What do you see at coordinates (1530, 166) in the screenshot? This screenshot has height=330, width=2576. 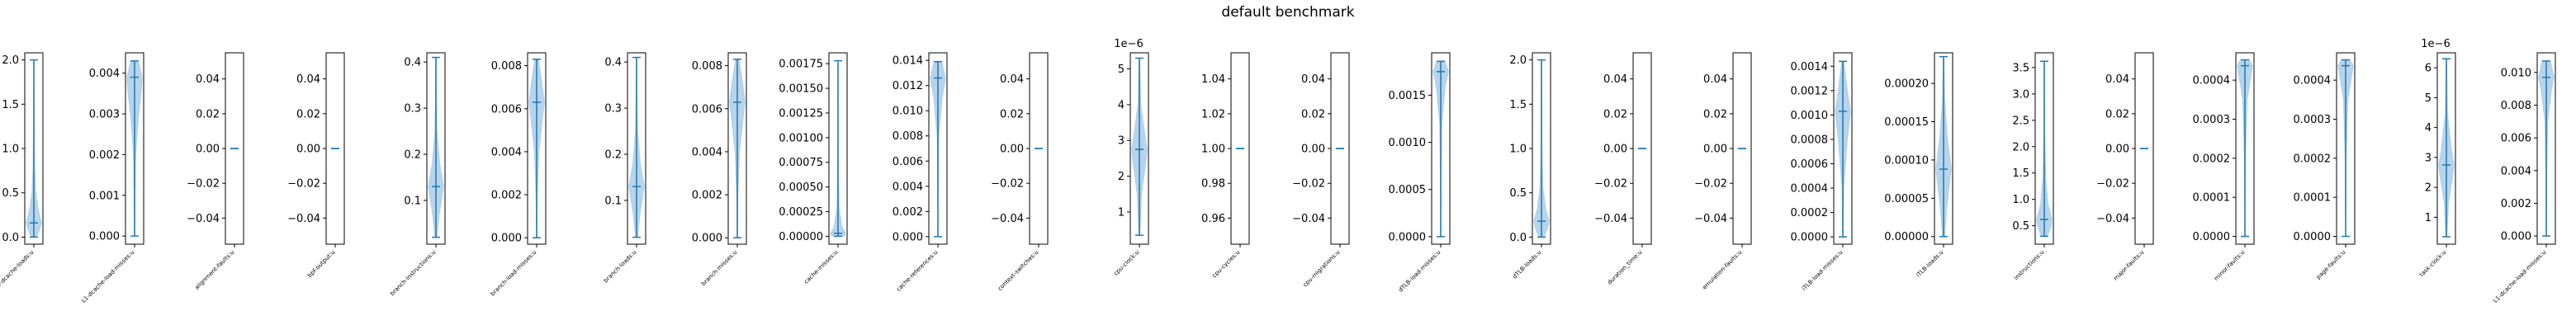 I see `violin-panel: 0.0 0.5 1.0 1.5 2.0 dTLB-loads:u` at bounding box center [1530, 166].